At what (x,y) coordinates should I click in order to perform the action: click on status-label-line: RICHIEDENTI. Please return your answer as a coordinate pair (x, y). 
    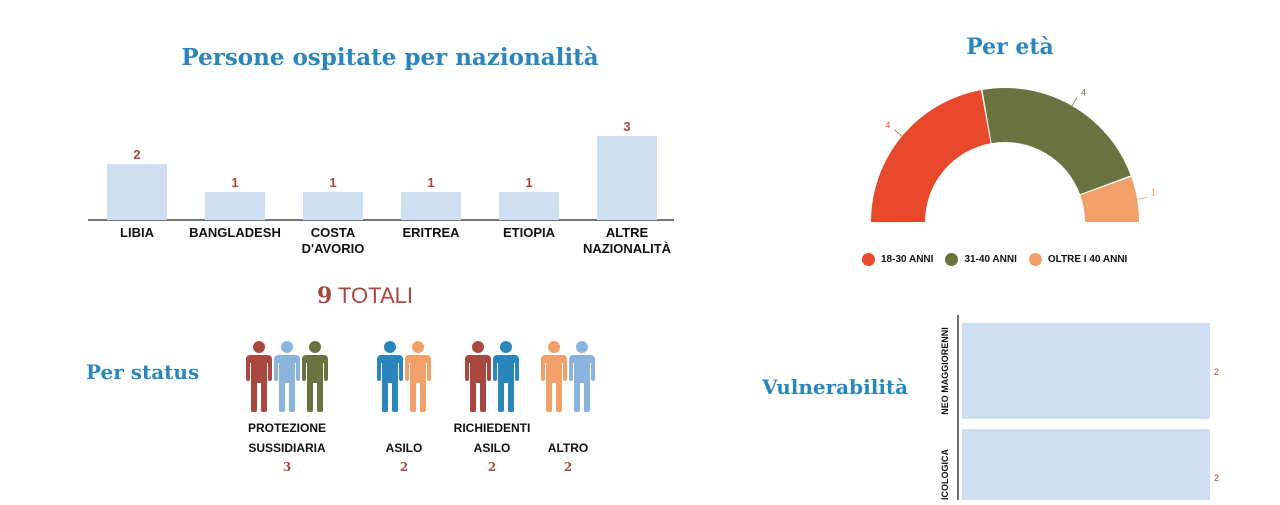
    Looking at the image, I should click on (492, 428).